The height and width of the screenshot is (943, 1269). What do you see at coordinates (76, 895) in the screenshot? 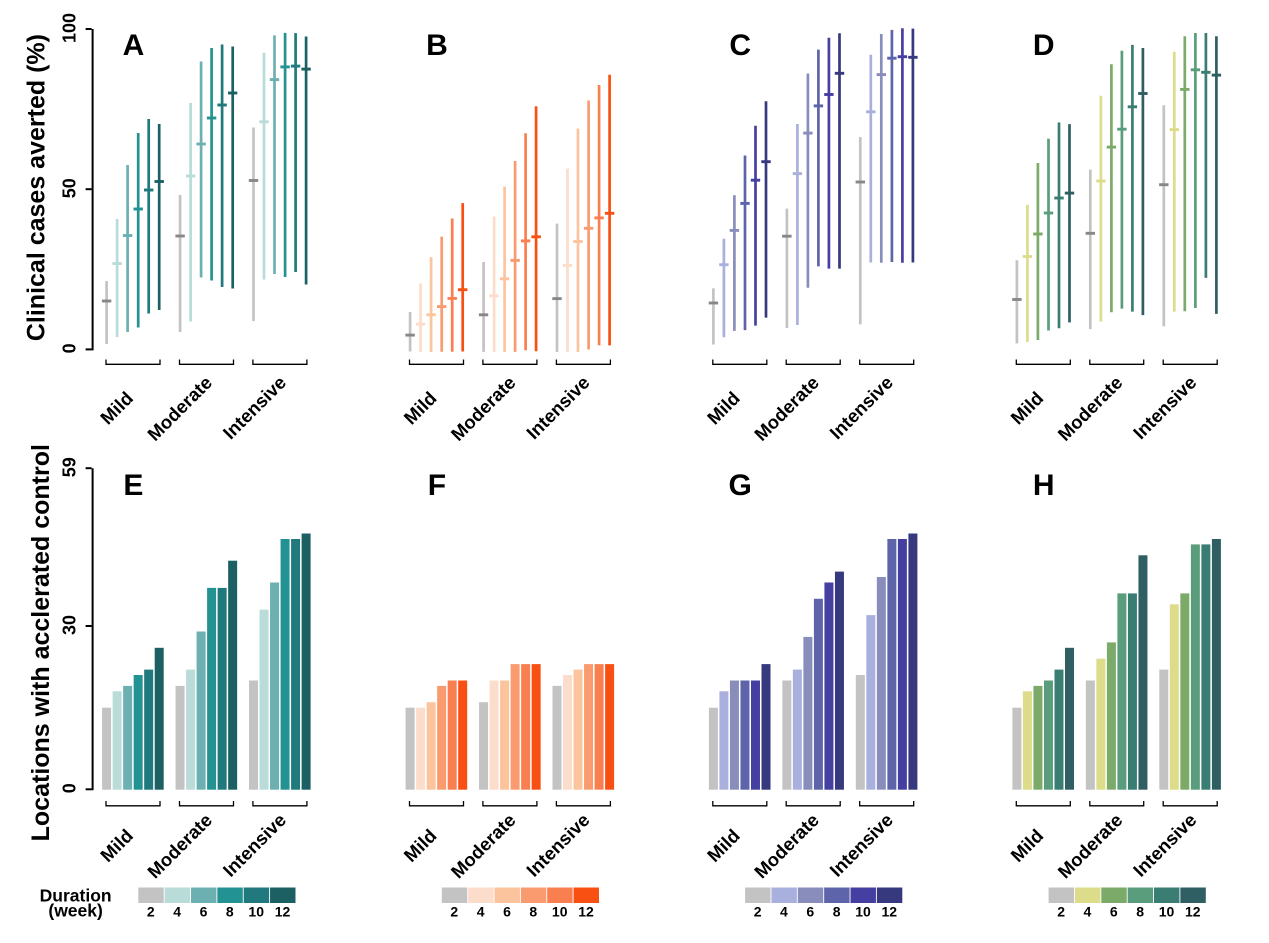
I see `svg-text: Duration` at bounding box center [76, 895].